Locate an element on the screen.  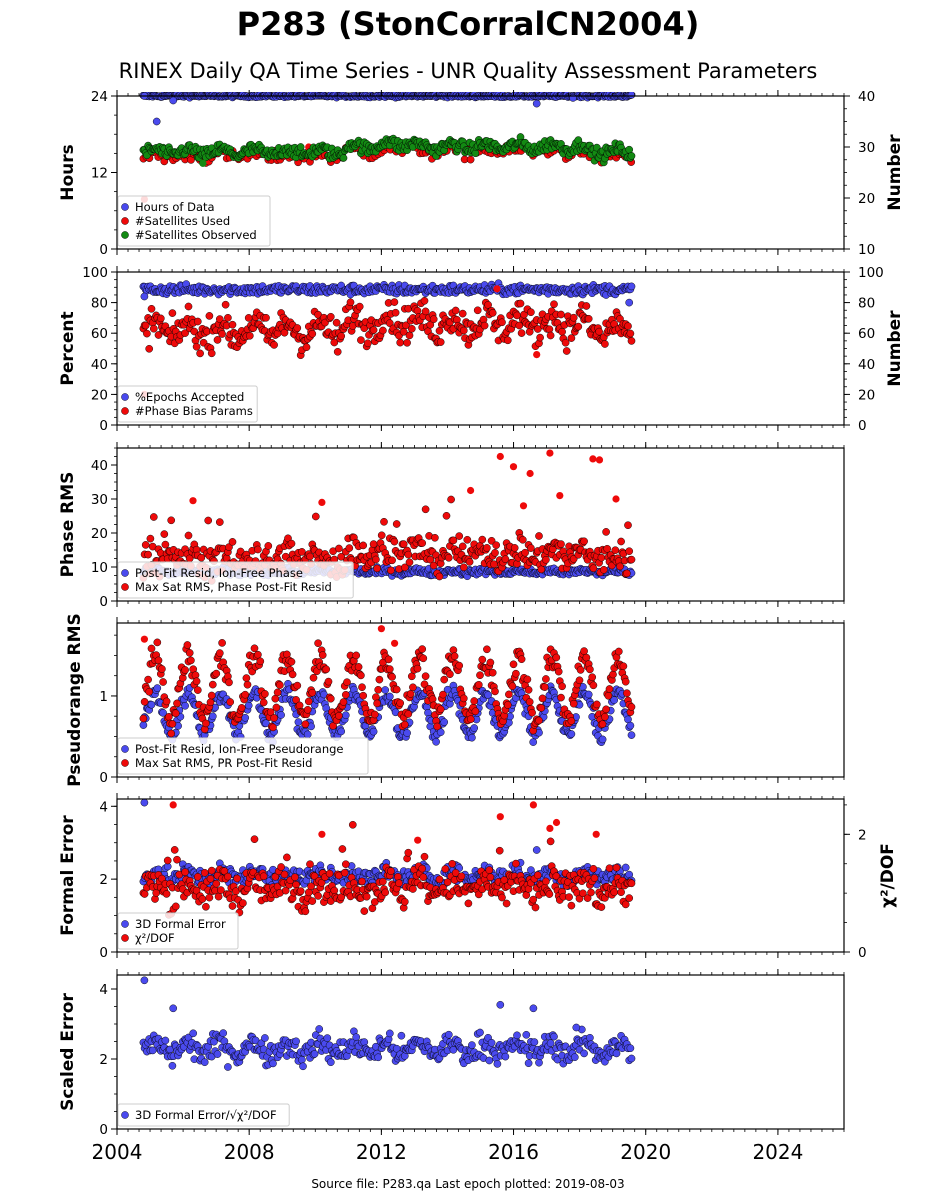
legend-entry: #Phase Bias Params is located at coordinates (194, 411).